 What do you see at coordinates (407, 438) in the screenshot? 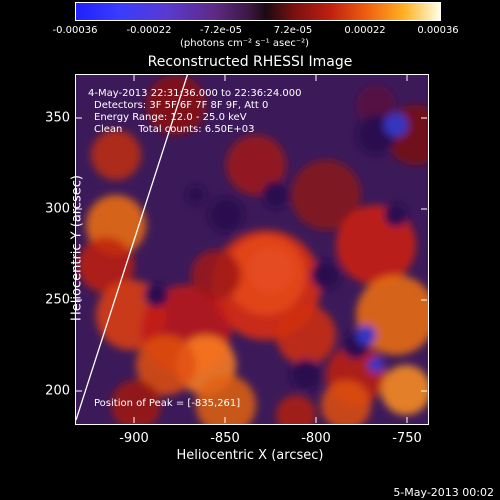
I see `x-tick-label: -750` at bounding box center [407, 438].